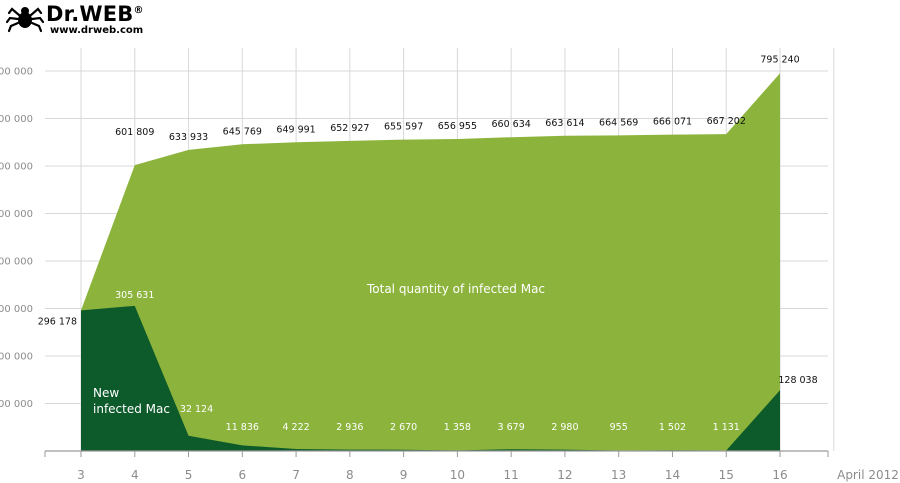 This screenshot has height=483, width=900. What do you see at coordinates (25, 20) in the screenshot?
I see `spider-logo-icon` at bounding box center [25, 20].